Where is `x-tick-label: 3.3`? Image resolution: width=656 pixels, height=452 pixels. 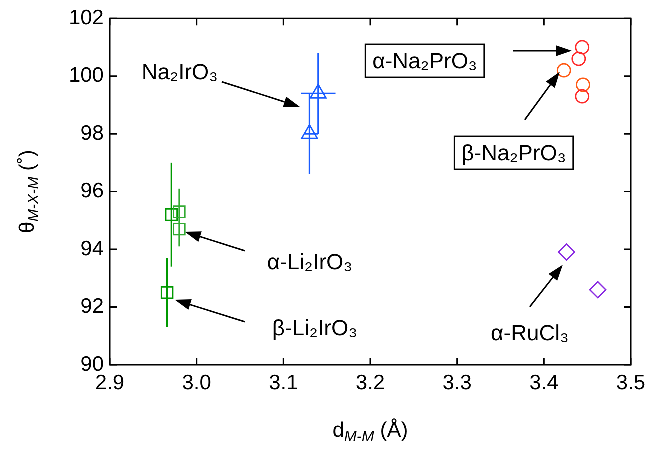
x-tick-label: 3.3 is located at coordinates (457, 382).